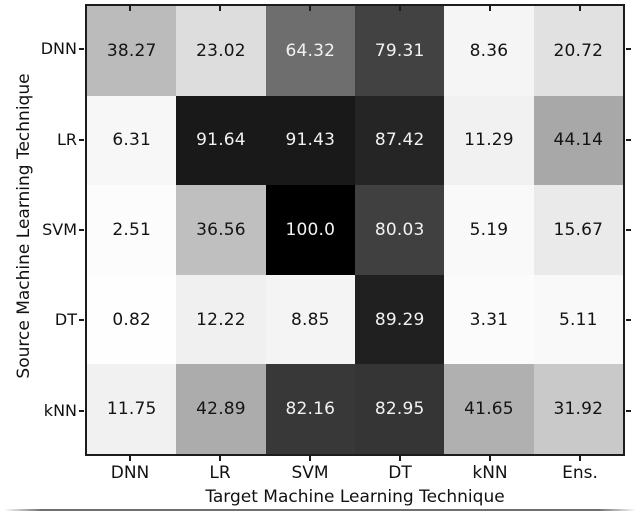  Describe the element at coordinates (400, 473) in the screenshot. I see `x-tick-label-DT: DT` at that location.